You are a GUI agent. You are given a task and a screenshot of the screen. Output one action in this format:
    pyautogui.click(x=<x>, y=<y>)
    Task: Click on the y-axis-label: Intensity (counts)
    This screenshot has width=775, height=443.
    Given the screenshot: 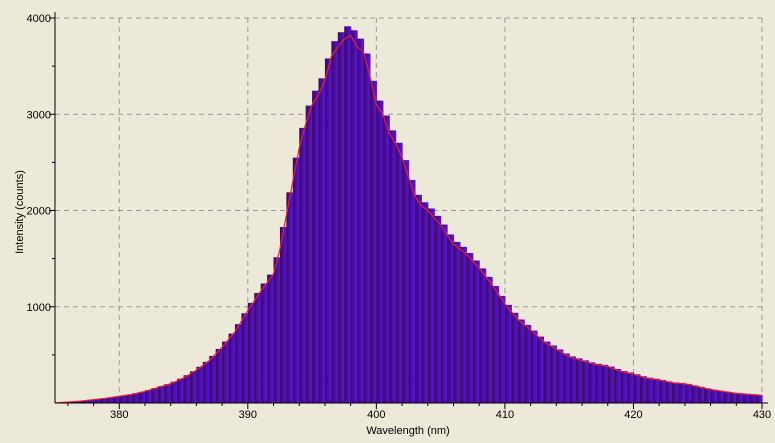 What is the action you would take?
    pyautogui.click(x=20, y=212)
    